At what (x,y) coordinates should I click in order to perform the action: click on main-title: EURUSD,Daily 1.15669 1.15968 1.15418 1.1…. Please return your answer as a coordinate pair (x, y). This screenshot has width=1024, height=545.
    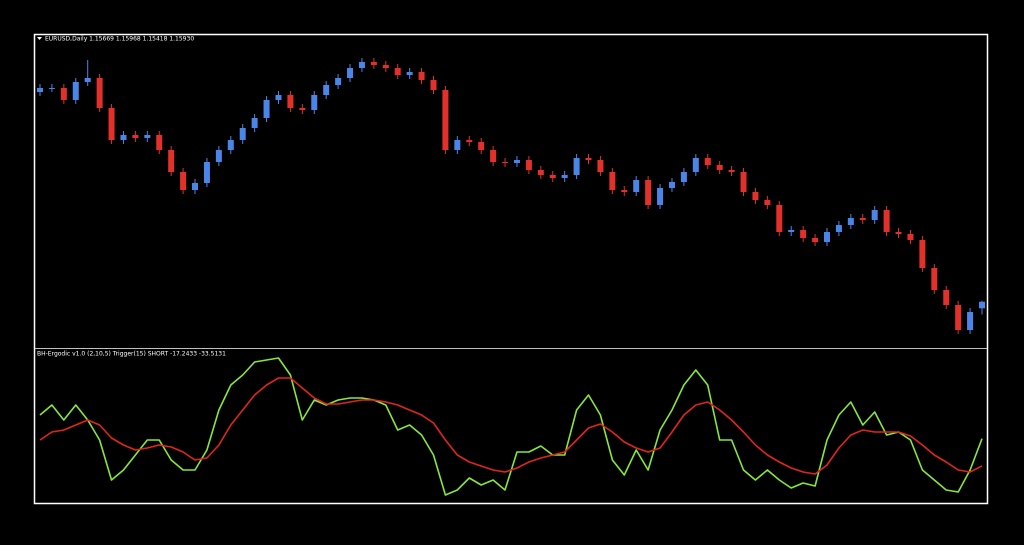
    Looking at the image, I should click on (119, 39).